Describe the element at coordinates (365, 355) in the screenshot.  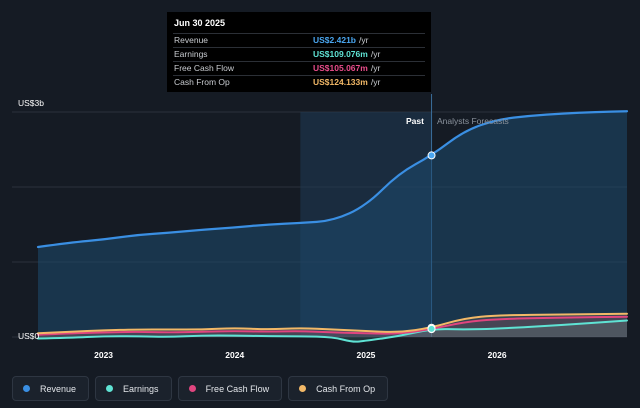
I see `x-tick-label: 2025` at that location.